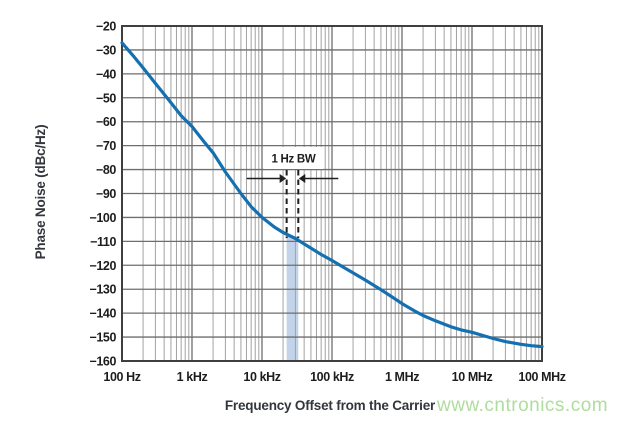  What do you see at coordinates (102, 290) in the screenshot?
I see `y-tick-label: −130` at bounding box center [102, 290].